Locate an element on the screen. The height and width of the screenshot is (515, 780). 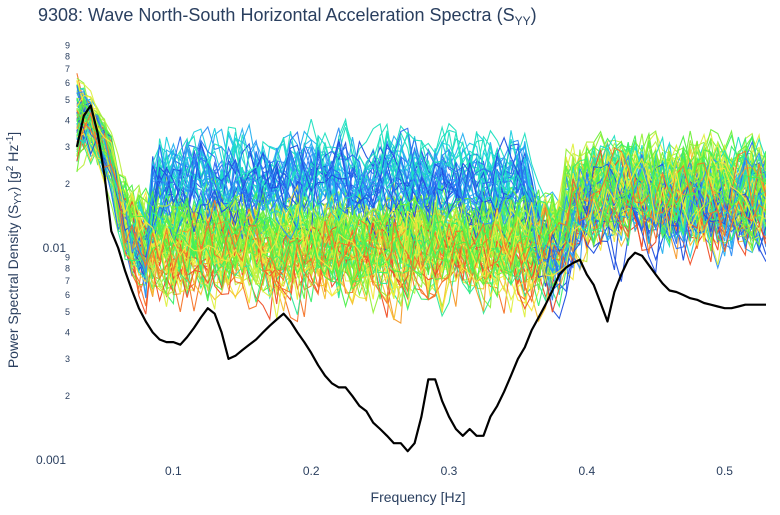
y-tick-label: 0.001 is located at coordinates (51, 460).